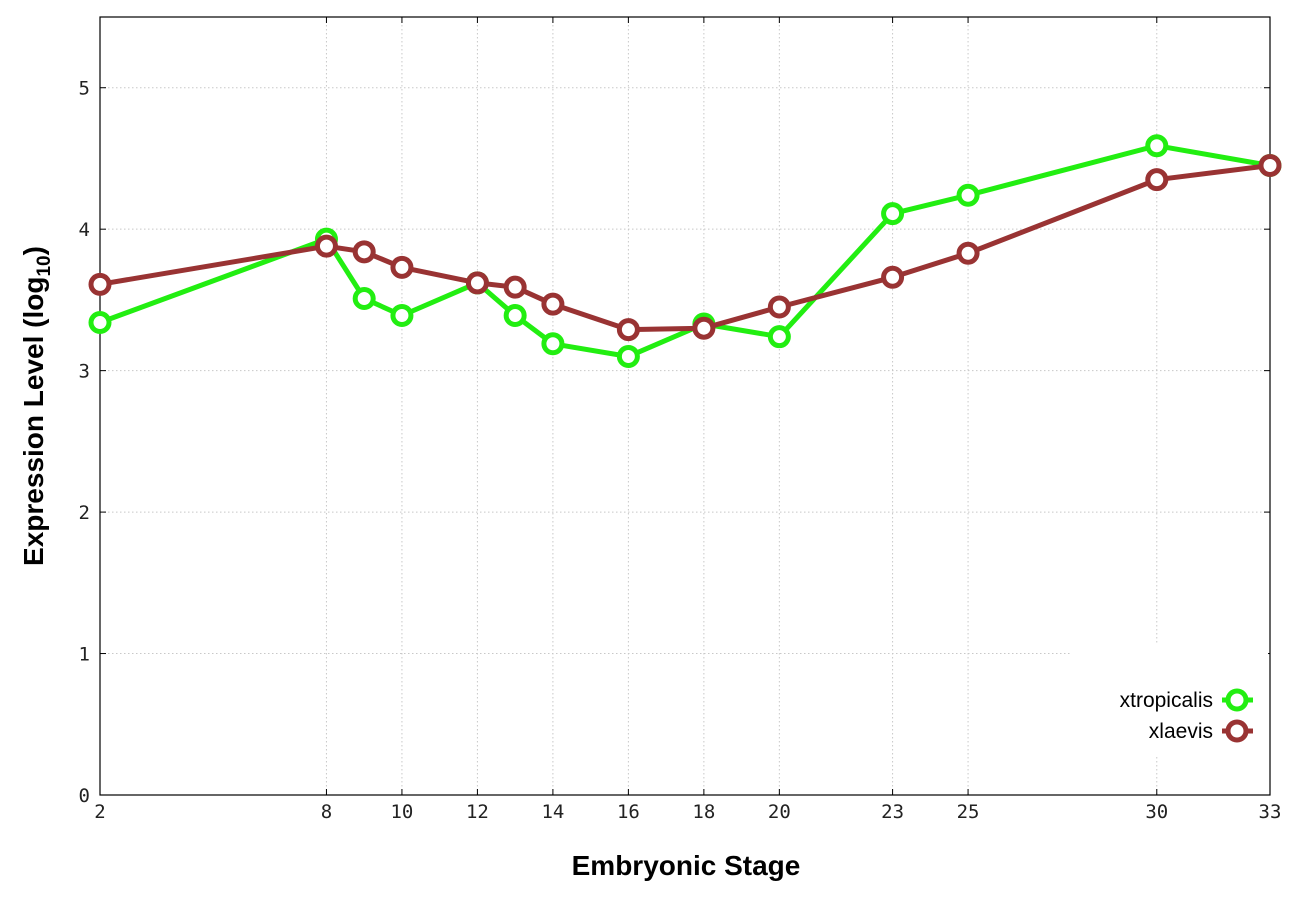 The width and height of the screenshot is (1296, 907). What do you see at coordinates (703, 812) in the screenshot?
I see `x-tick-label: 18` at bounding box center [703, 812].